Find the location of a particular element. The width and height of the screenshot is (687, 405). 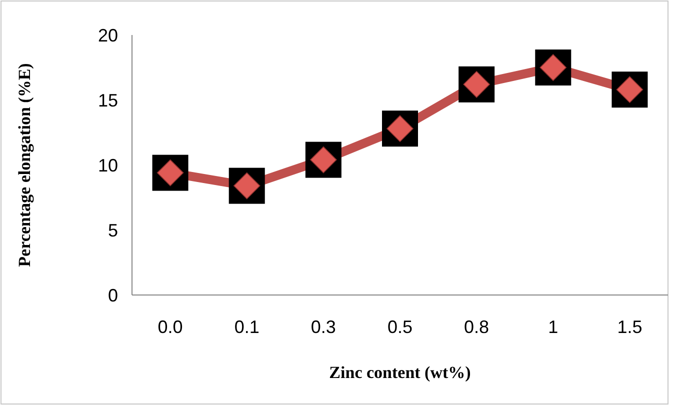

y-axis-title: Percentage elongation (%E) is located at coordinates (24, 165).